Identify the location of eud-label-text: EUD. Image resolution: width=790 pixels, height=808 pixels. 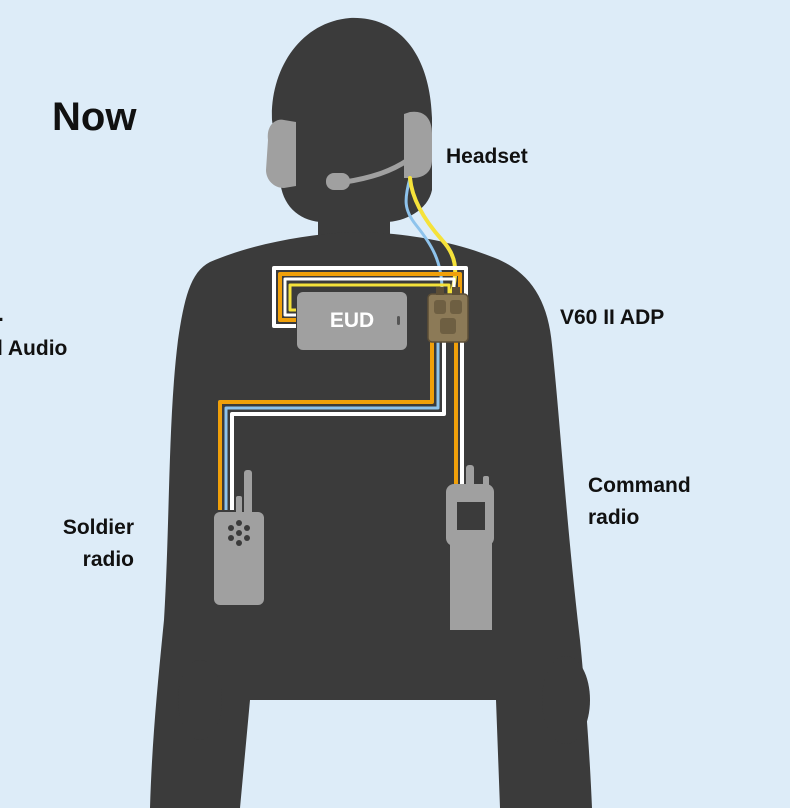
(352, 320).